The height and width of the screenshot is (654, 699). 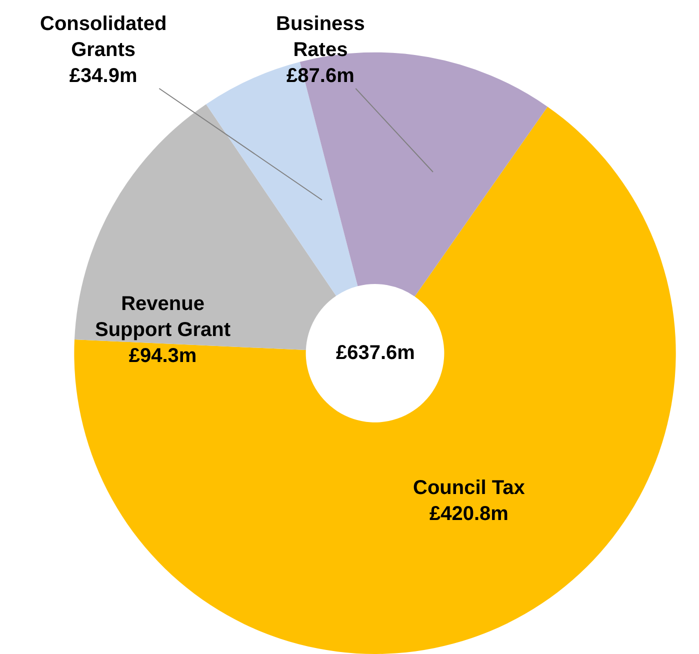 What do you see at coordinates (375, 353) in the screenshot?
I see `text: £637.6m` at bounding box center [375, 353].